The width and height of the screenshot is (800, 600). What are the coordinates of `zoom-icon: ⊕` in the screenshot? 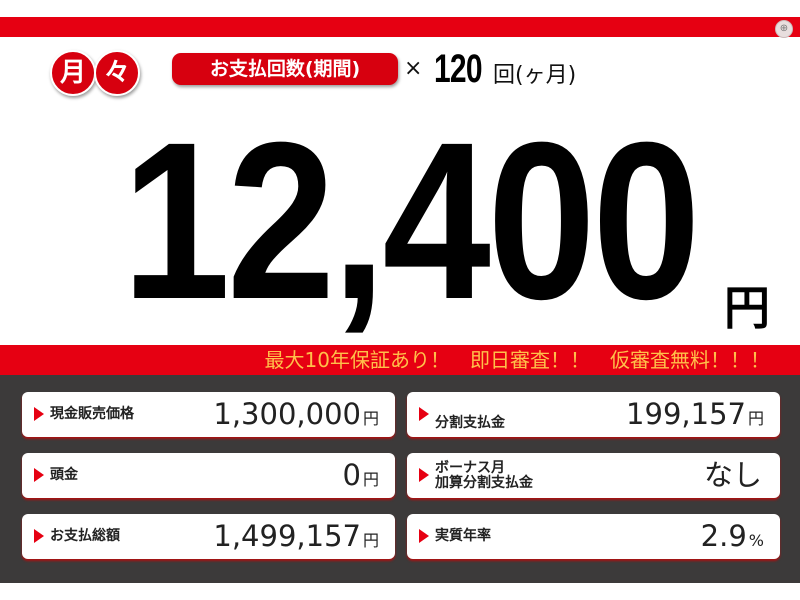 It's located at (784, 29).